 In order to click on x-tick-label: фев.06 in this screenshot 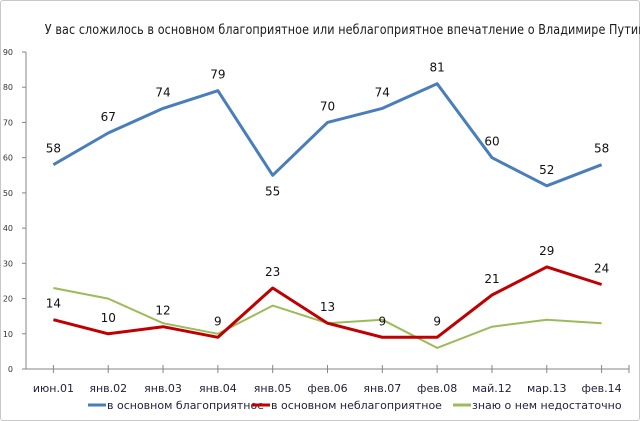, I will do `click(327, 388)`.